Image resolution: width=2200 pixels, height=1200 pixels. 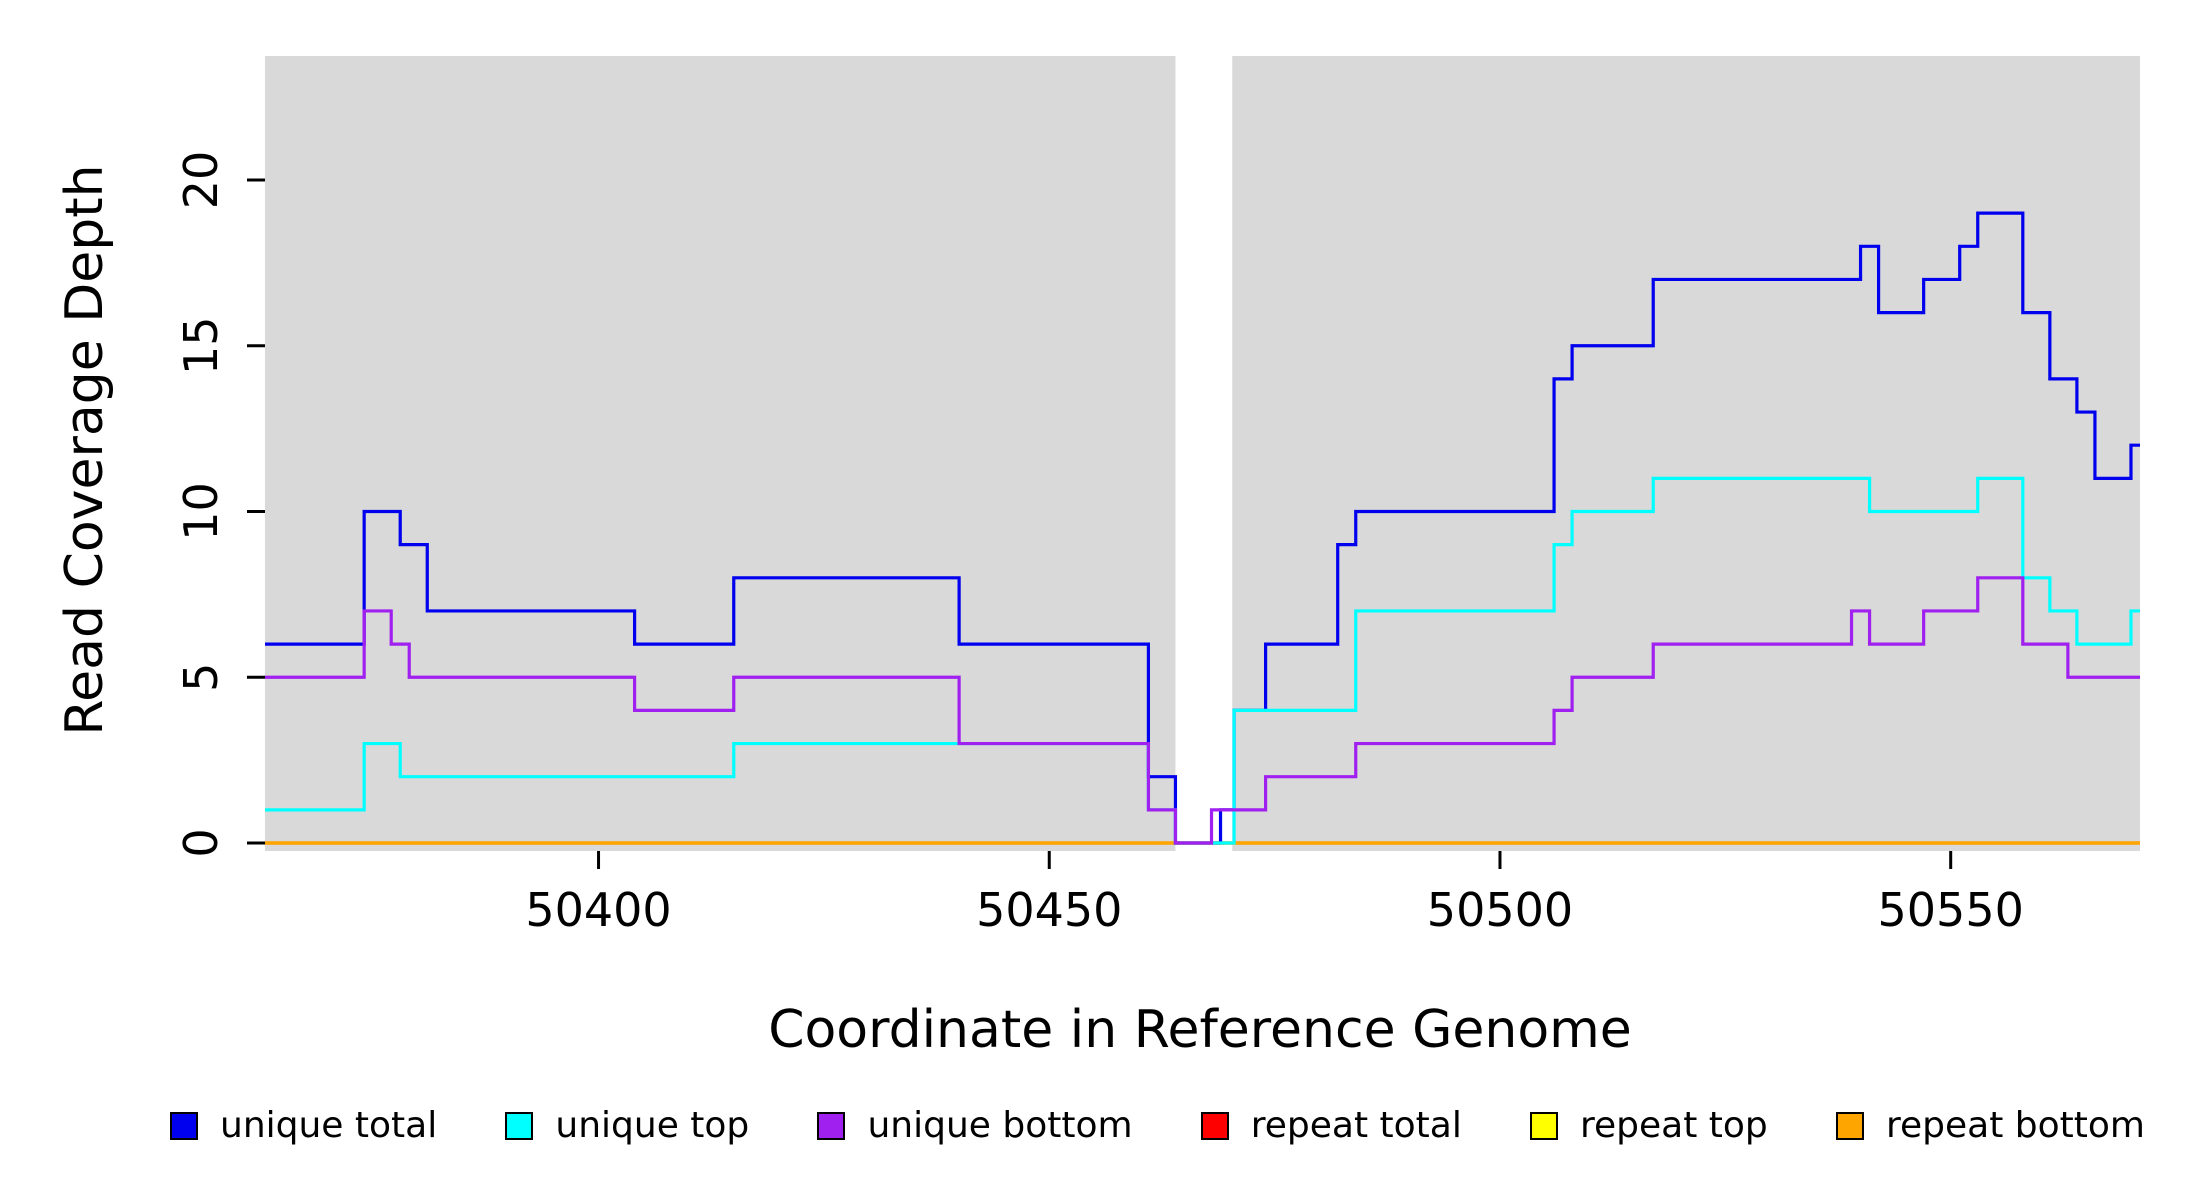 I want to click on legend-item-repeat-total: repeat total, so click(x=1331, y=1125).